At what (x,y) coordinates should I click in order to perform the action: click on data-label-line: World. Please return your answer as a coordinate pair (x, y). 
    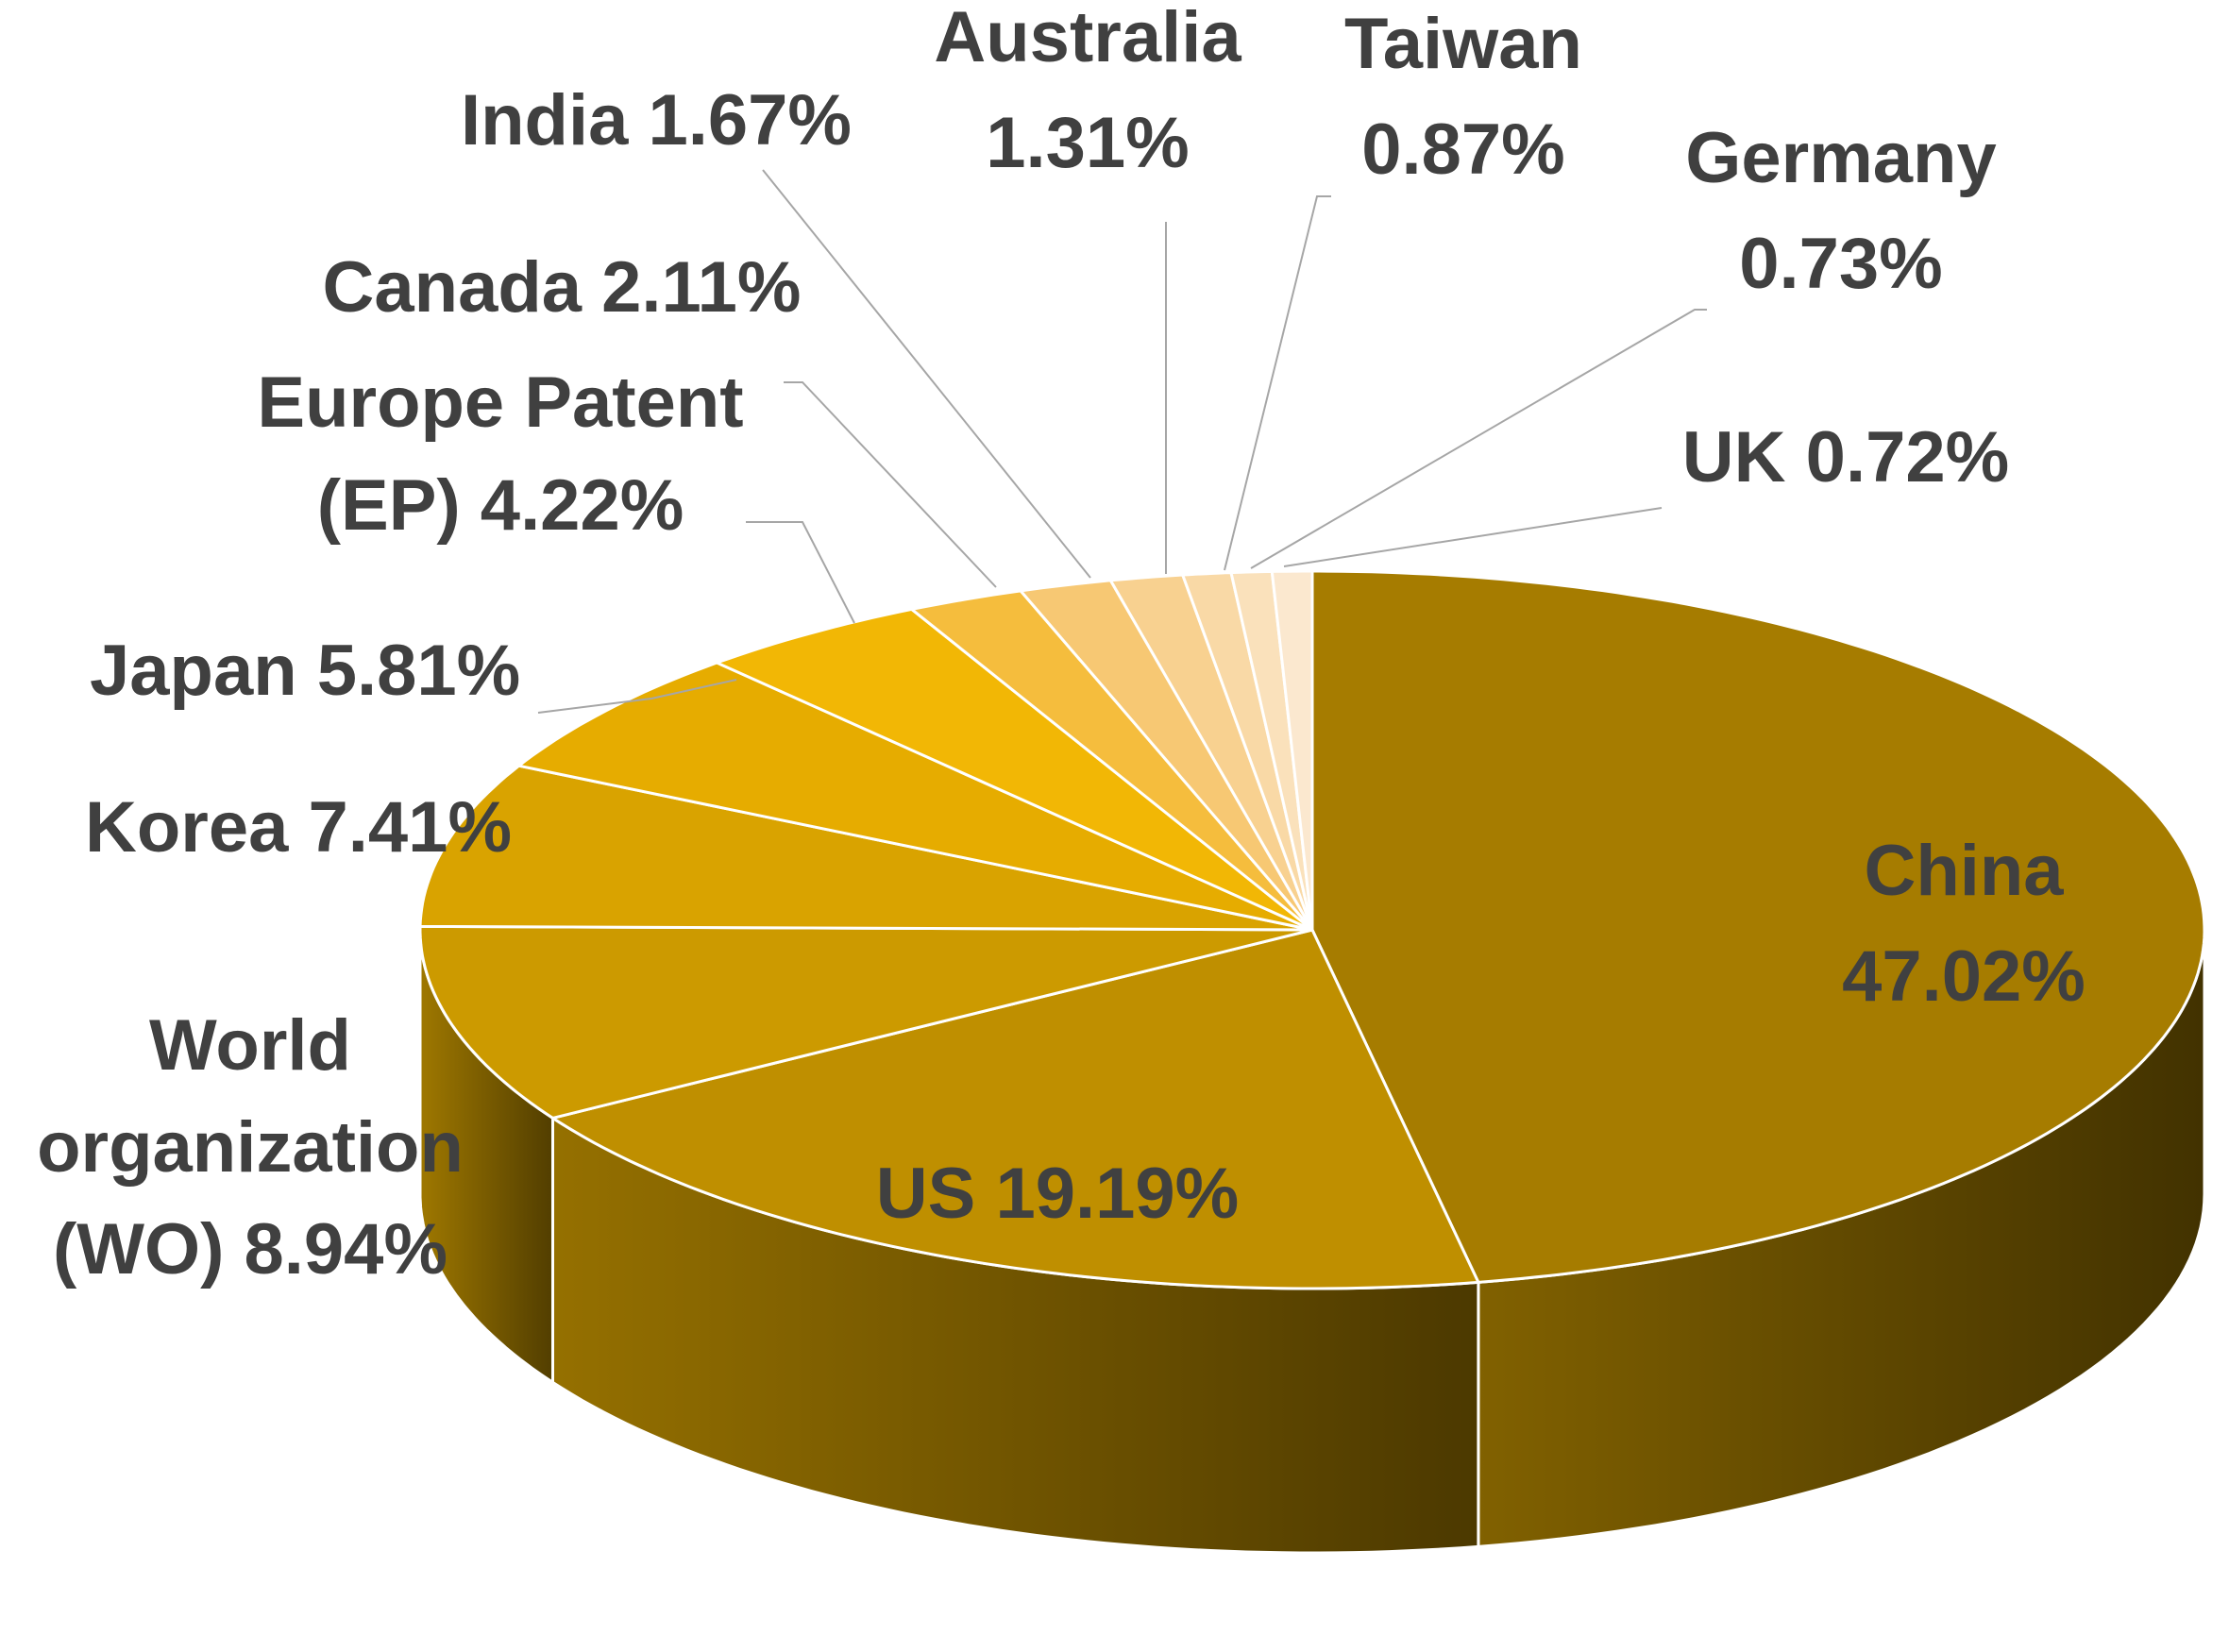
    Looking at the image, I should click on (250, 1045).